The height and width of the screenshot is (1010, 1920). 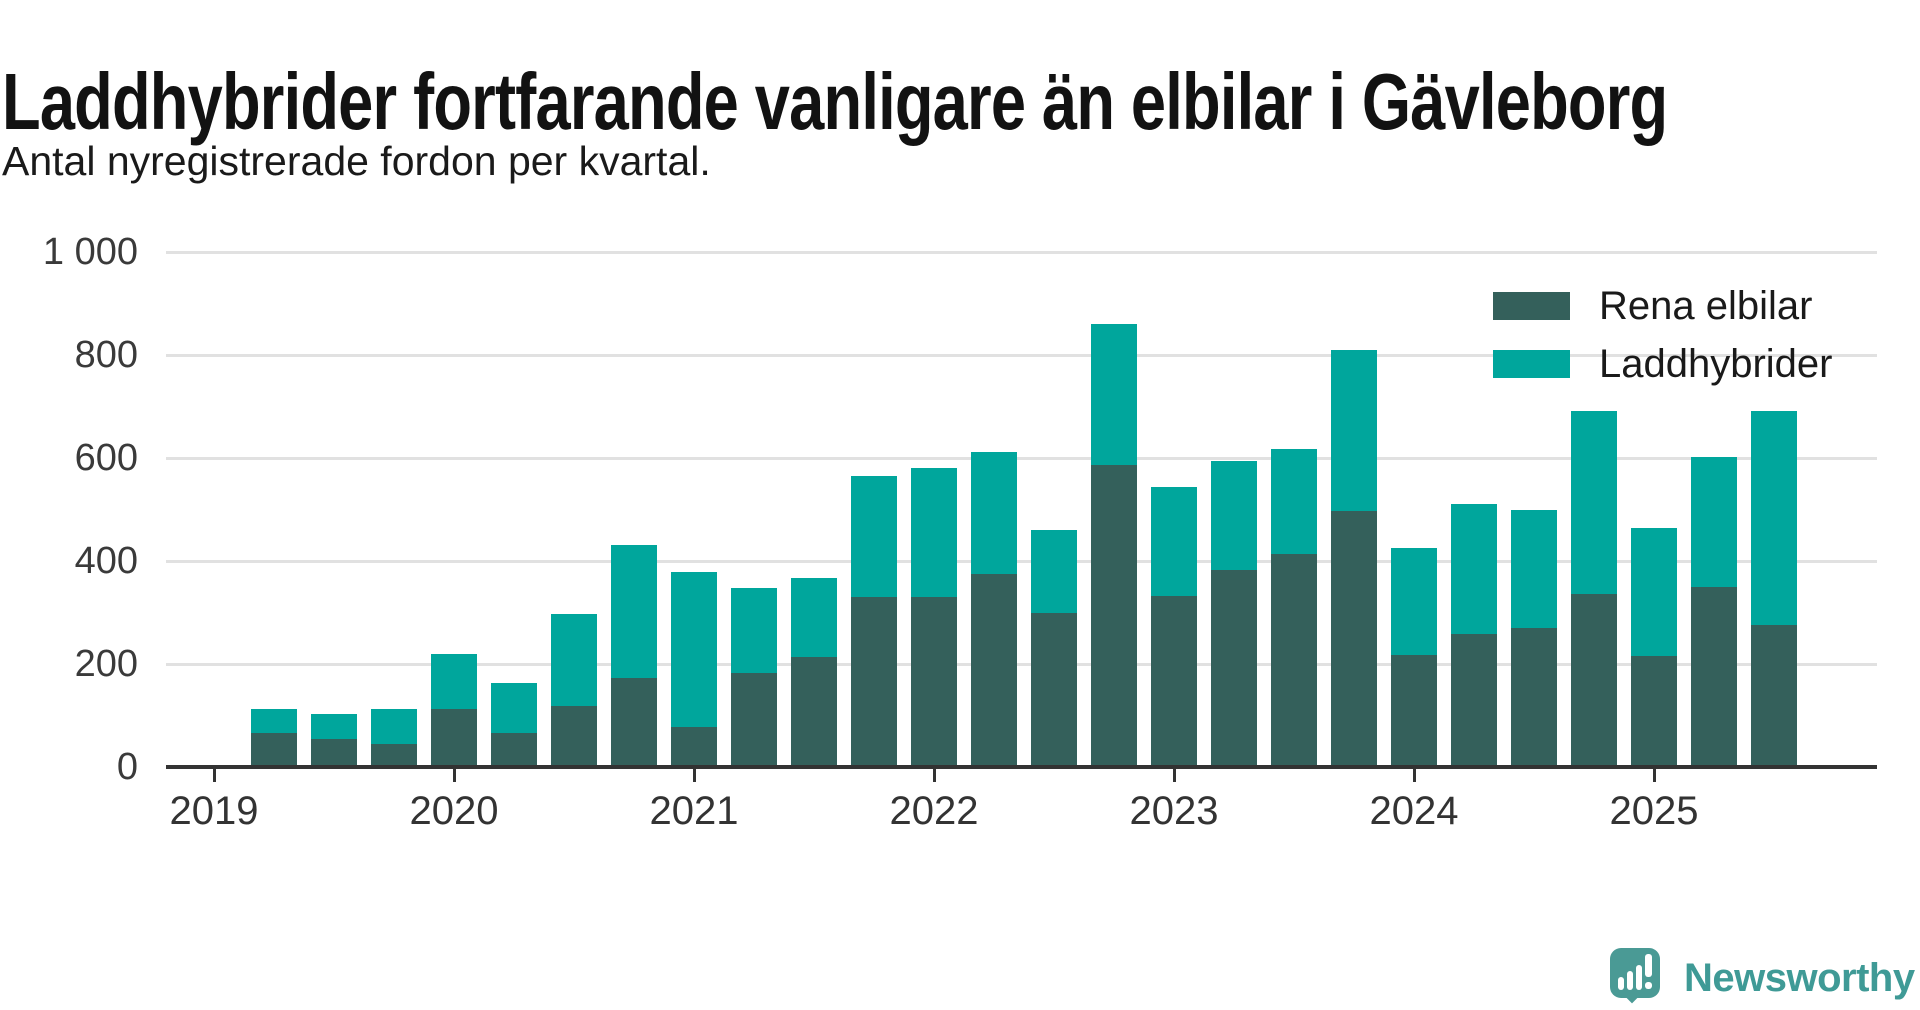 What do you see at coordinates (1354, 430) in the screenshot?
I see `bar-2023-Q4-laddhybrider` at bounding box center [1354, 430].